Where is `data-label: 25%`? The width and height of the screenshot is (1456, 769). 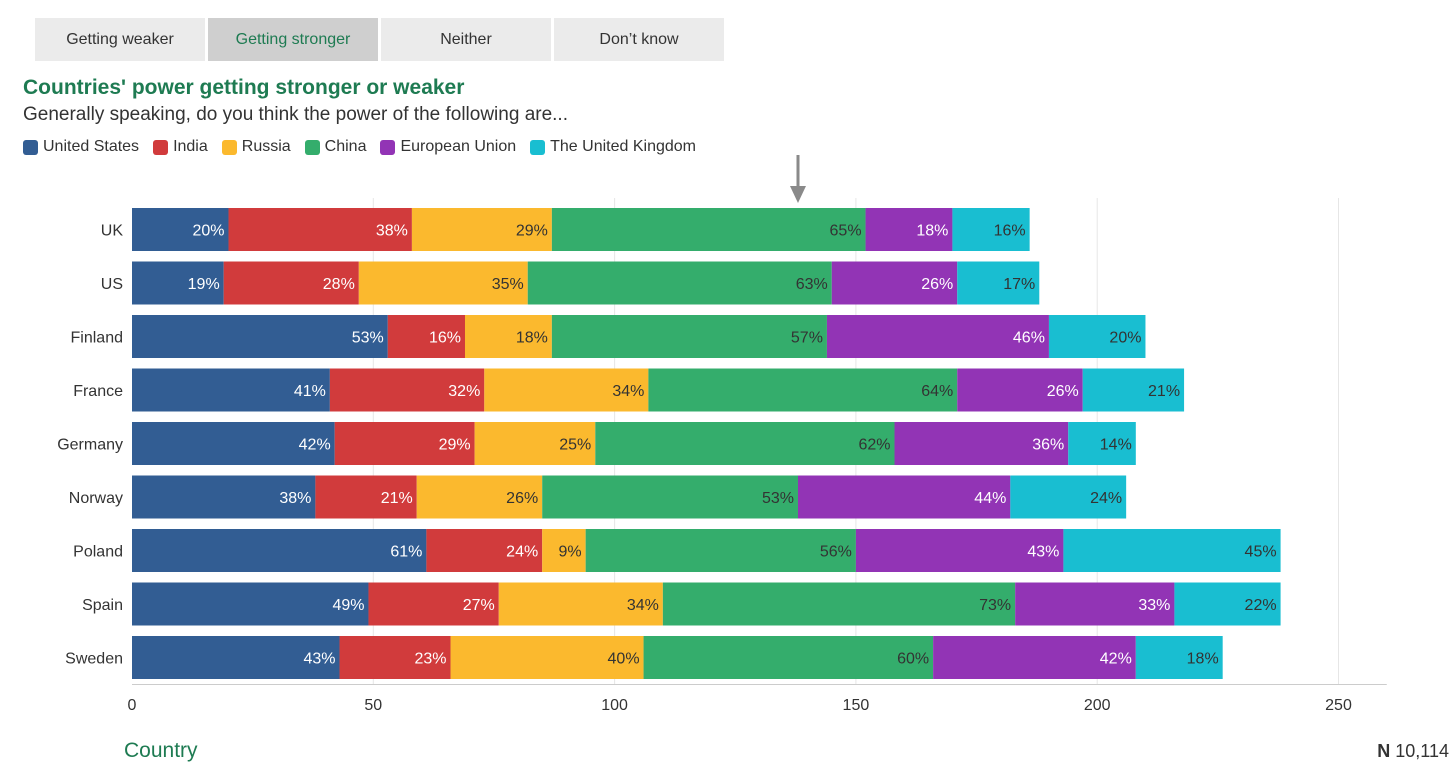 data-label: 25% is located at coordinates (575, 445).